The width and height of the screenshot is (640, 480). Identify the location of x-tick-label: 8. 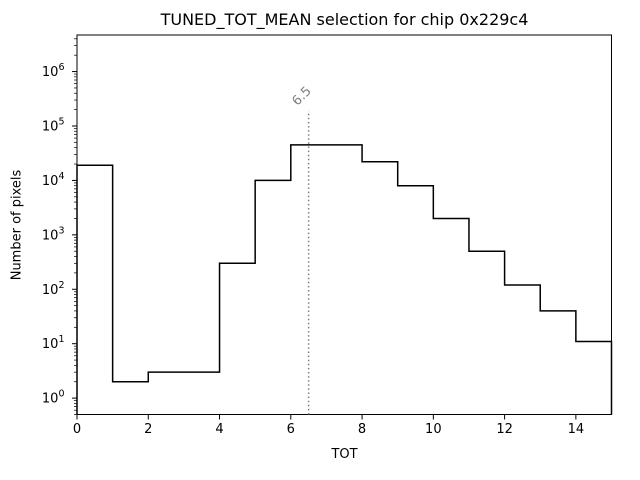
(362, 429).